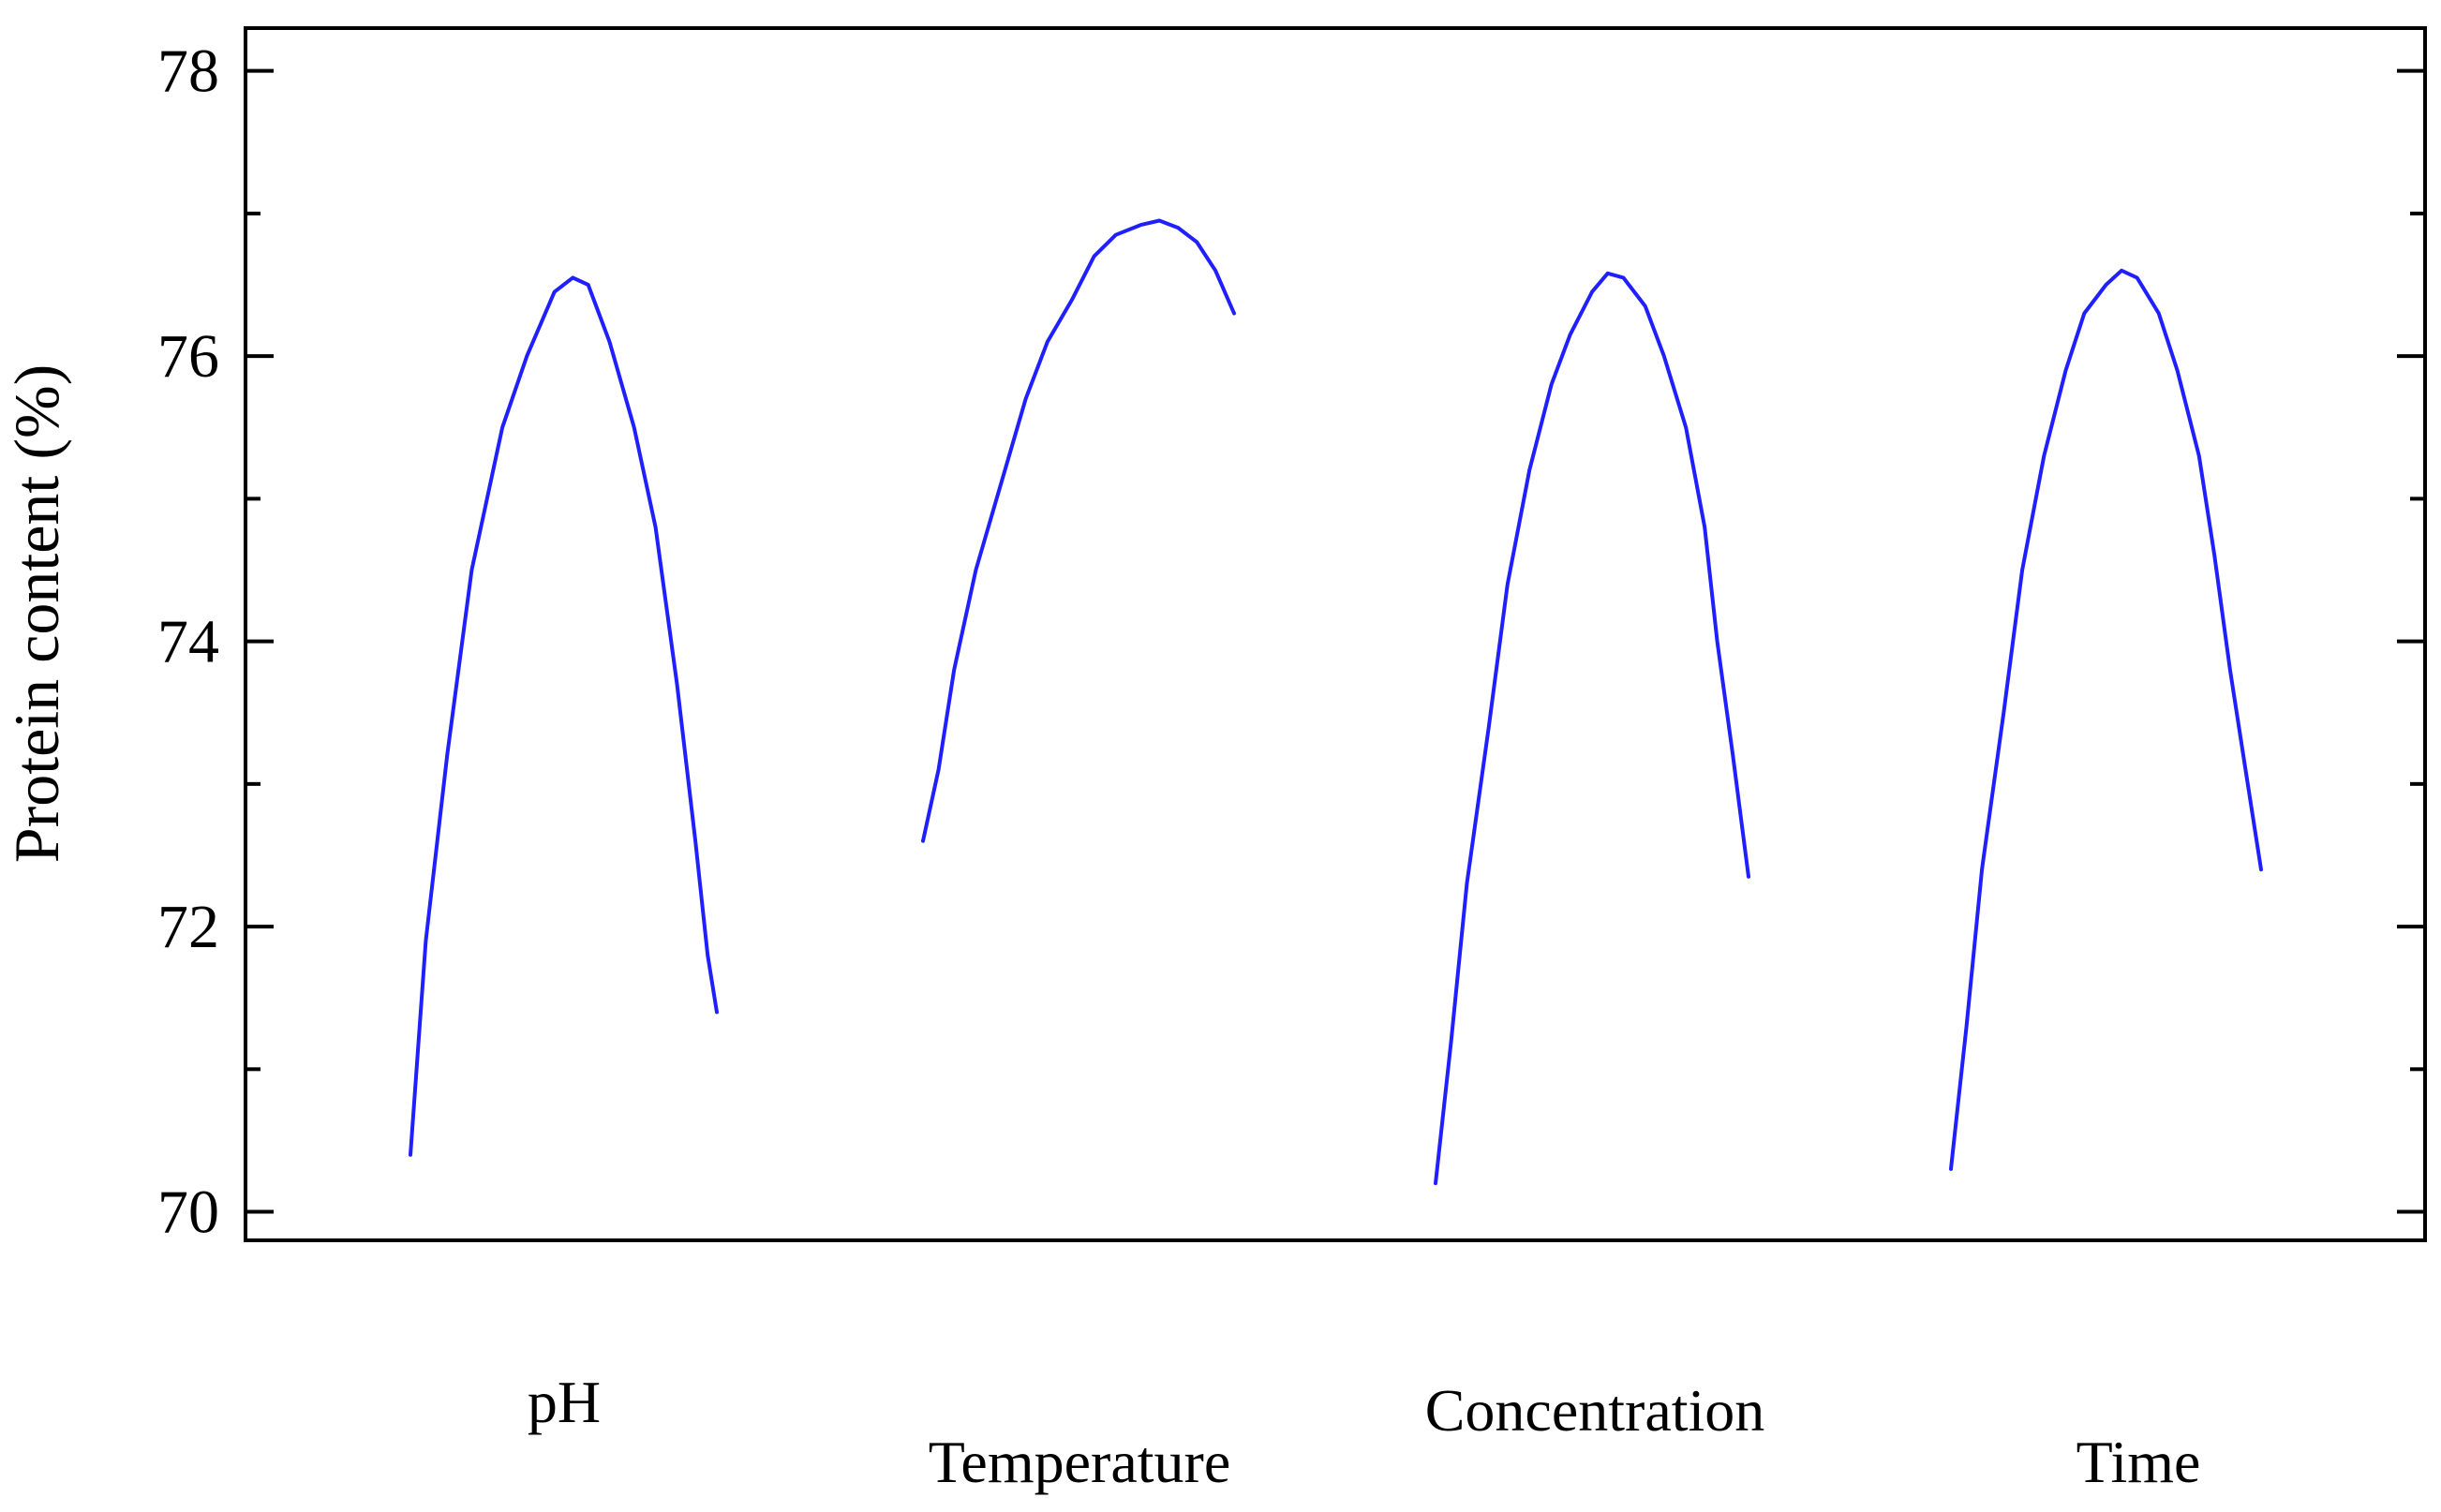 The width and height of the screenshot is (2441, 1512). Describe the element at coordinates (188, 642) in the screenshot. I see `y-tick-label: 74` at that location.